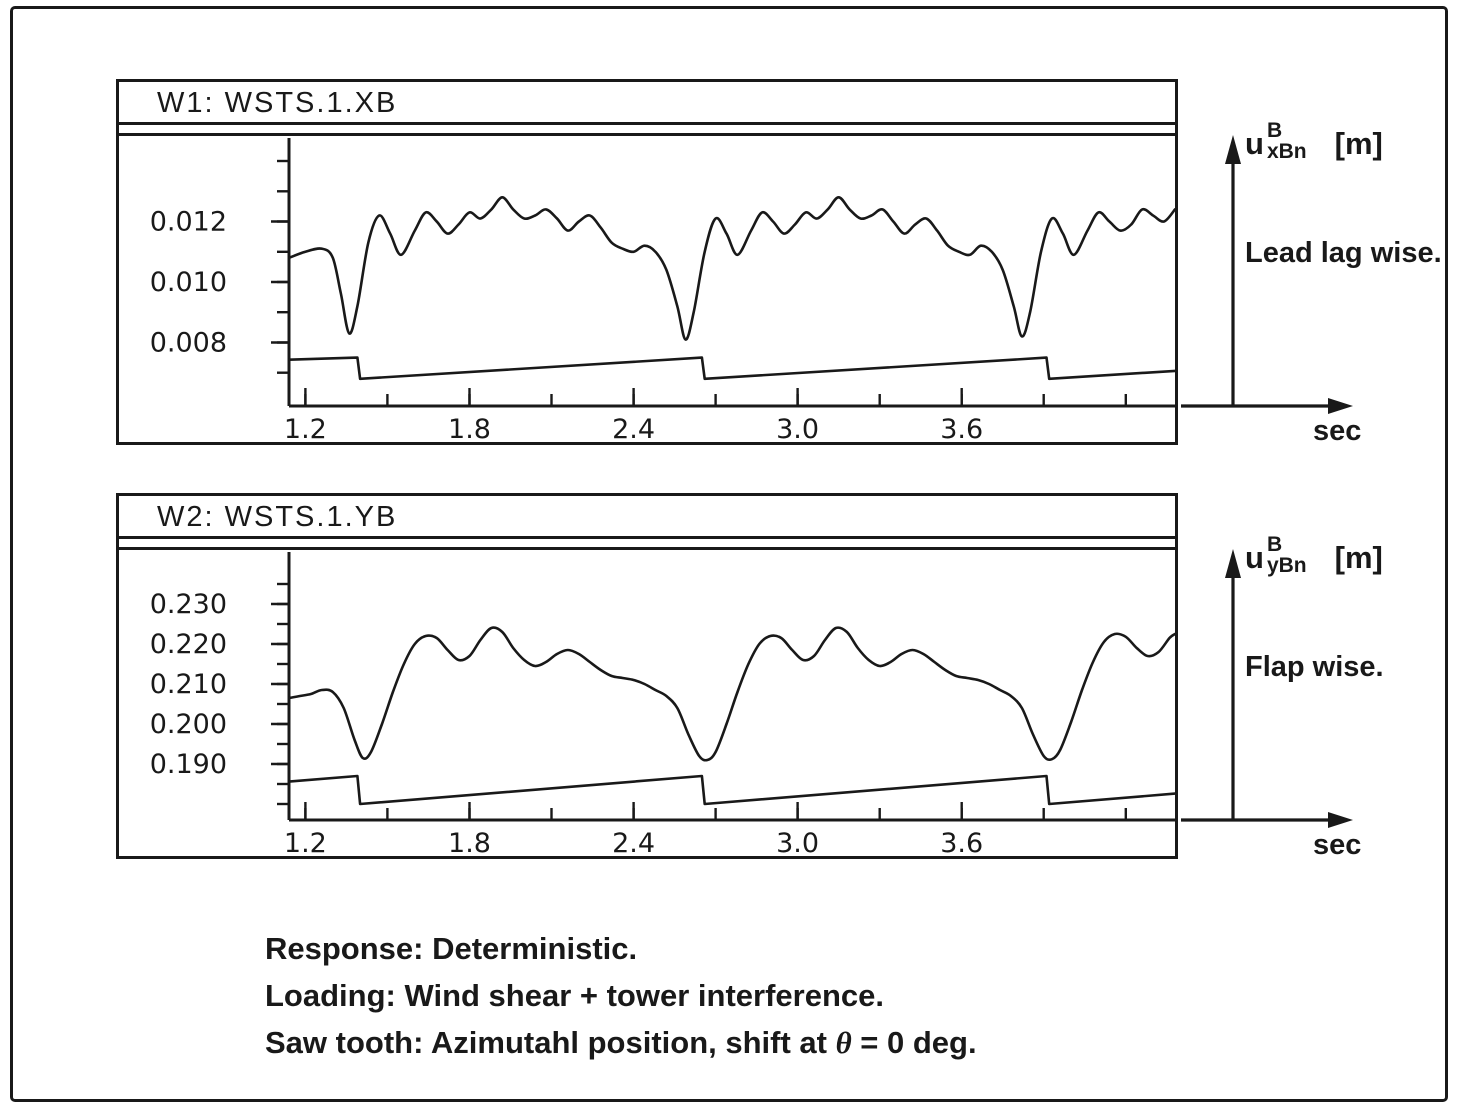 The width and height of the screenshot is (1461, 1104). Describe the element at coordinates (188, 604) in the screenshot. I see `svg-text: 0.230` at that location.